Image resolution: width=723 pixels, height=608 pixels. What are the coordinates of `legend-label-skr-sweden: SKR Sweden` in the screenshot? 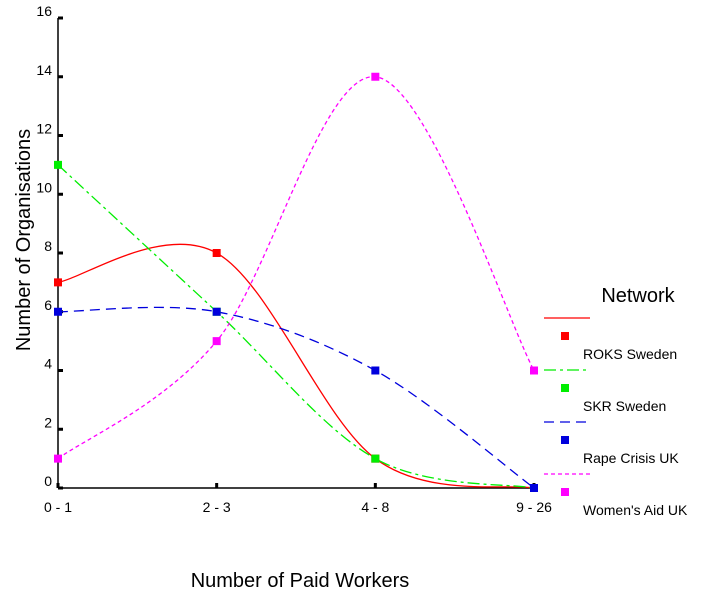 It's located at (624, 406).